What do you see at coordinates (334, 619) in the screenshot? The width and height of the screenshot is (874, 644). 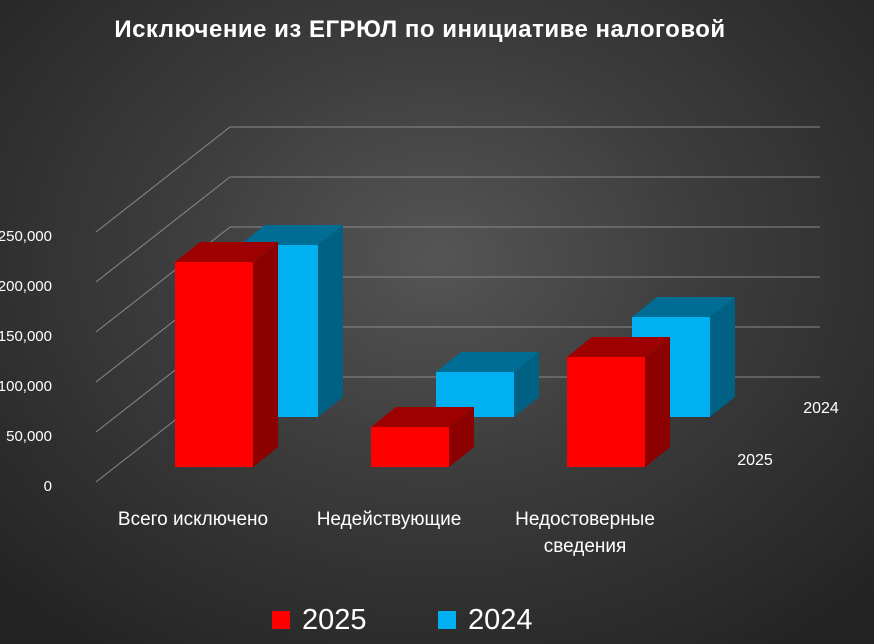 I see `legend-label-2025: 2025` at bounding box center [334, 619].